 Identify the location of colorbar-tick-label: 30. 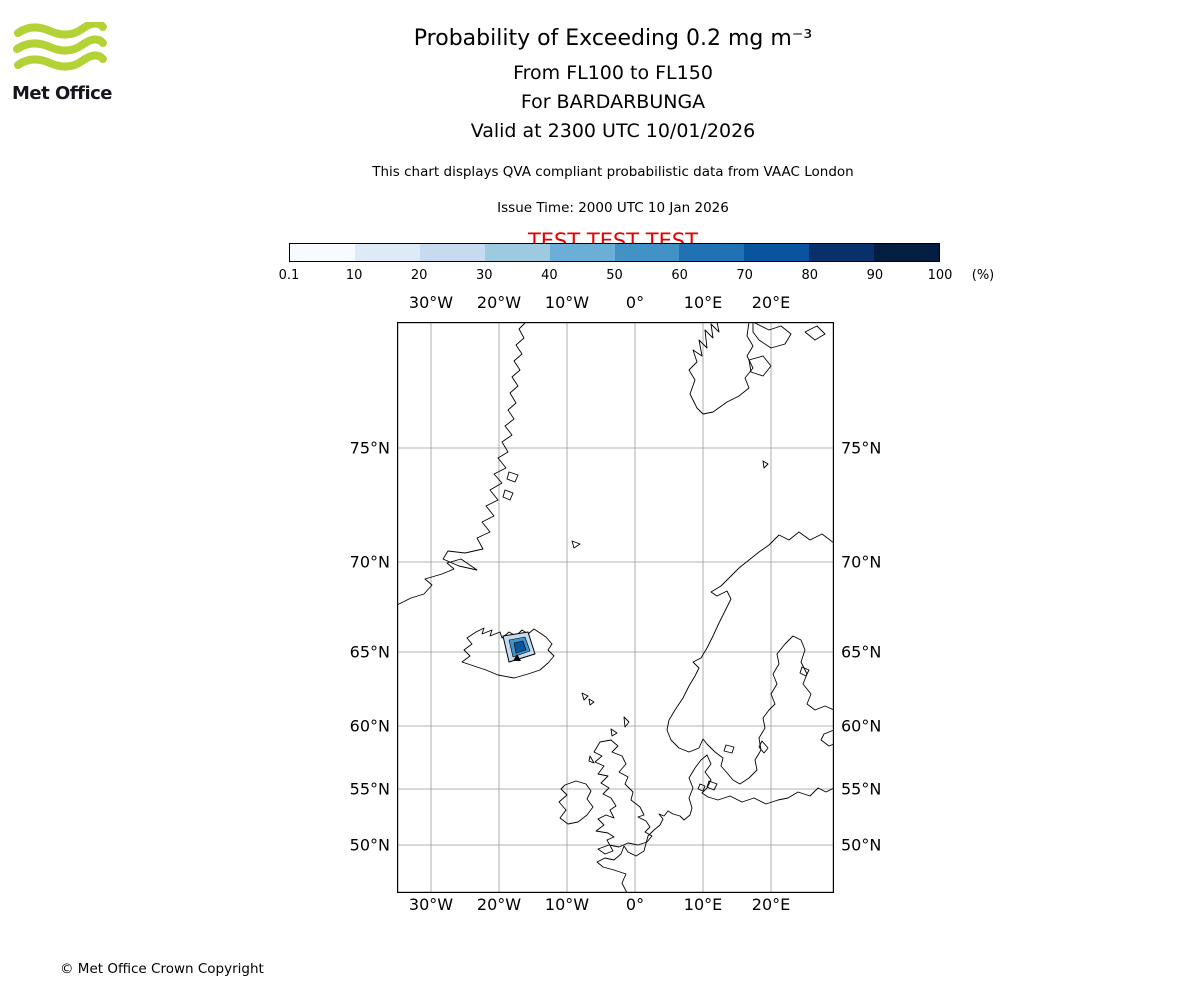
(484, 275).